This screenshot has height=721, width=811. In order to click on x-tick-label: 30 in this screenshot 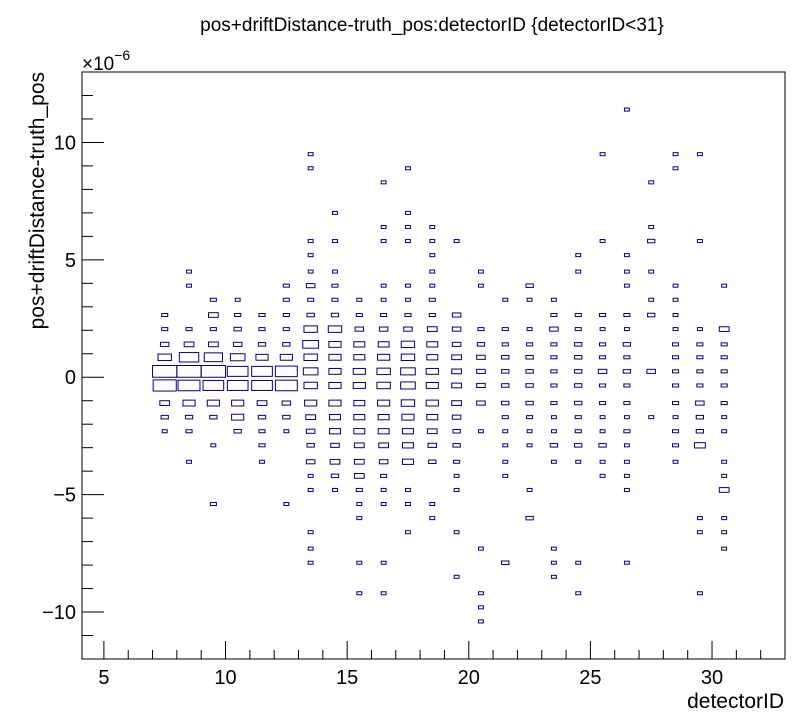, I will do `click(712, 678)`.